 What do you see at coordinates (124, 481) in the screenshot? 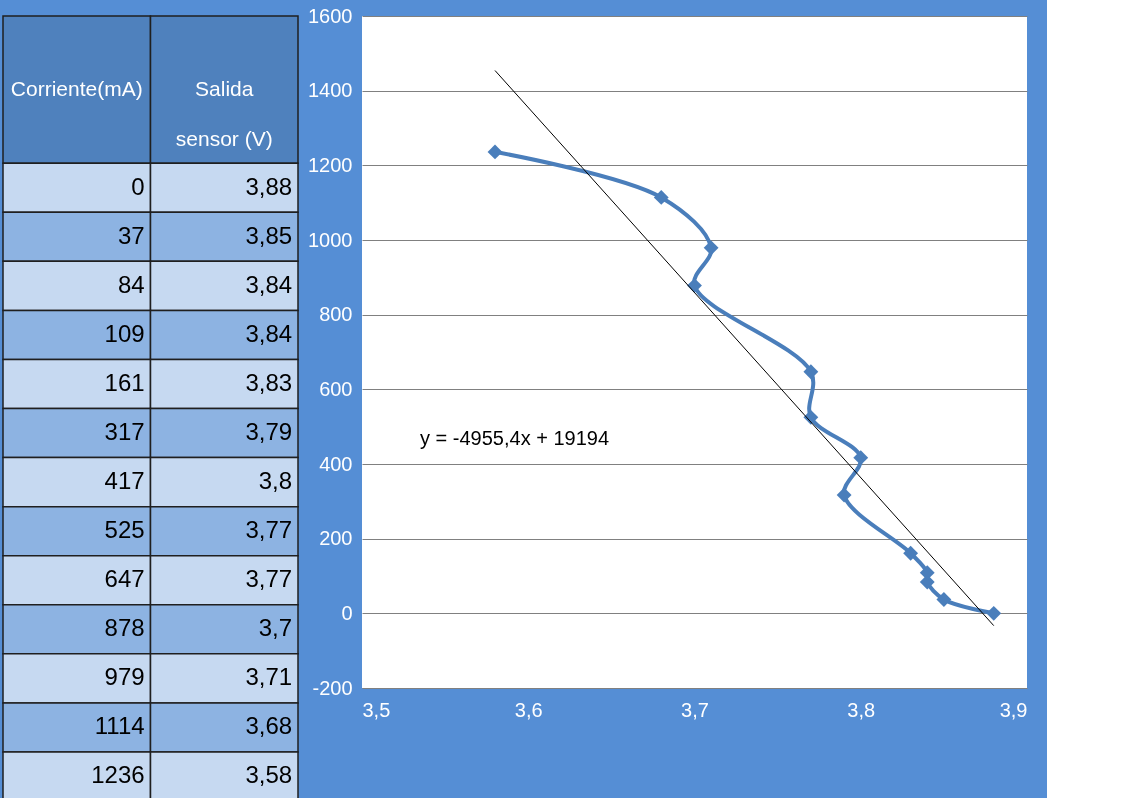
I see `text: 417` at bounding box center [124, 481].